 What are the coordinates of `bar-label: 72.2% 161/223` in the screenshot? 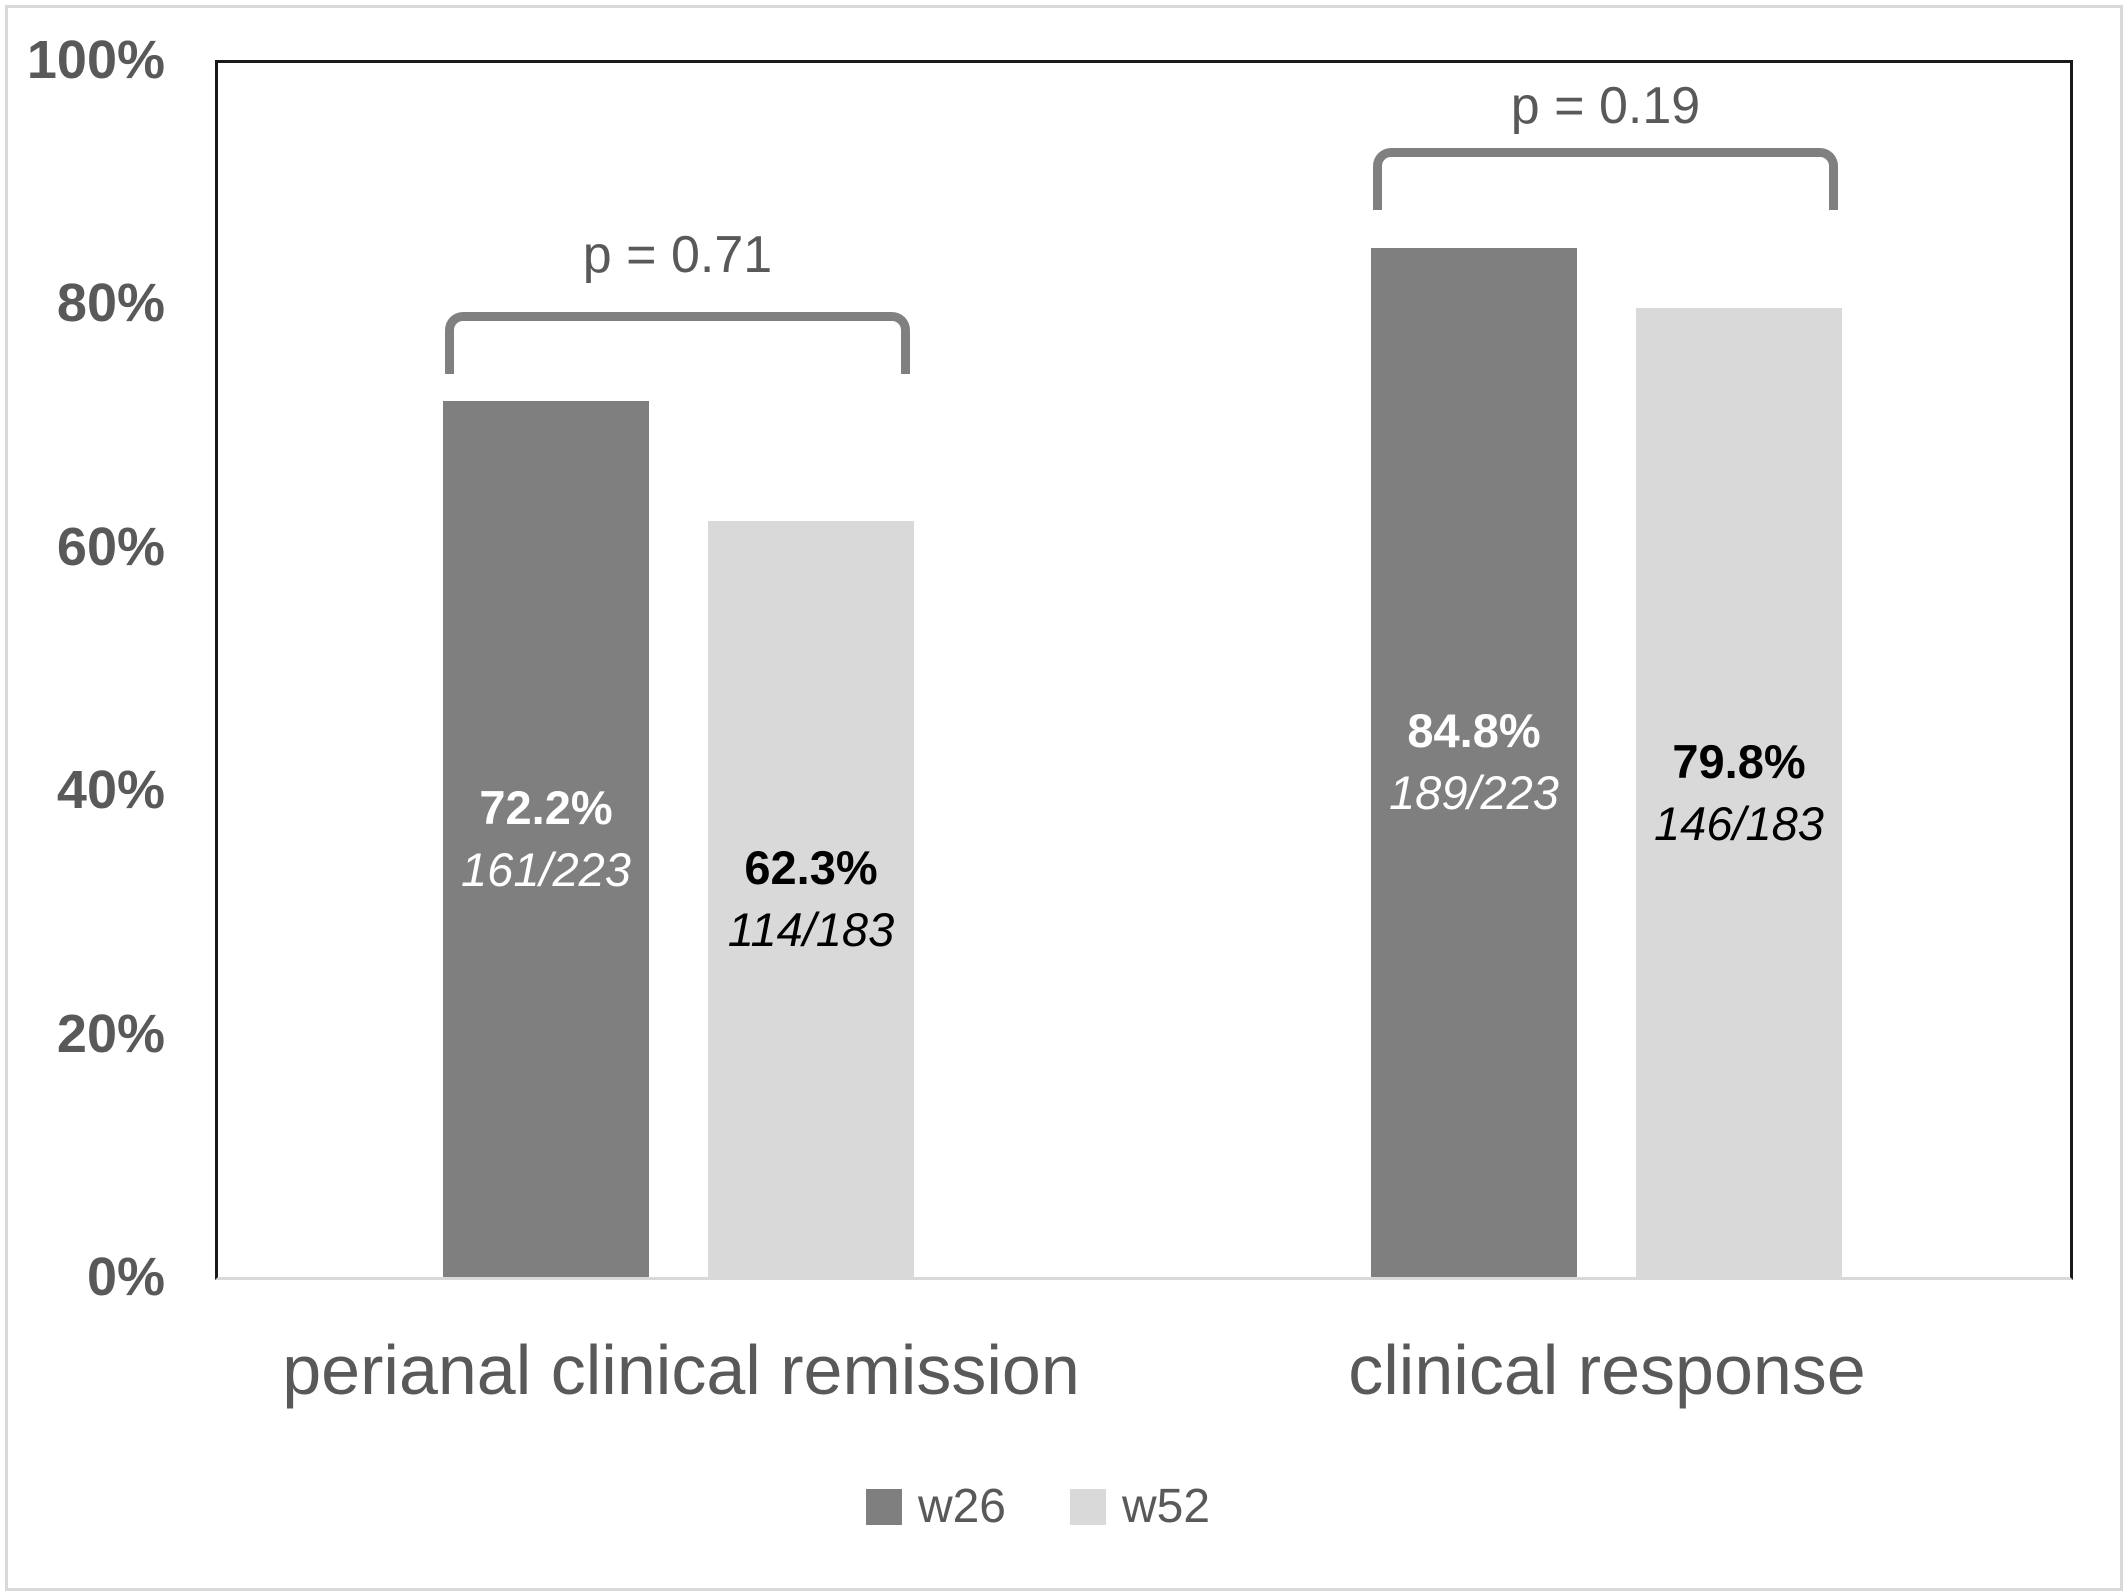 It's located at (546, 839).